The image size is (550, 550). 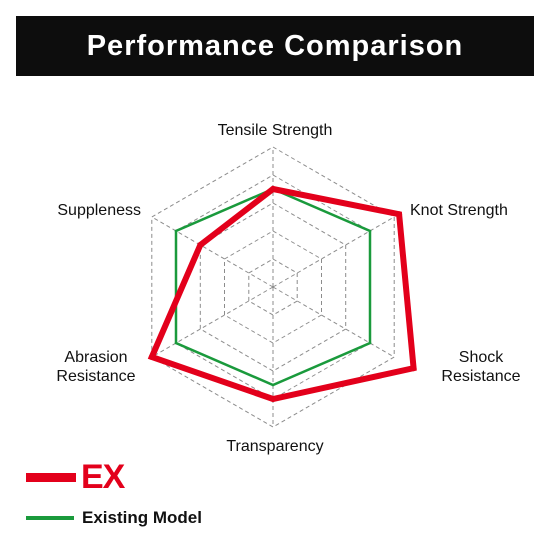 What do you see at coordinates (50, 518) in the screenshot?
I see `legend-existing-swatch` at bounding box center [50, 518].